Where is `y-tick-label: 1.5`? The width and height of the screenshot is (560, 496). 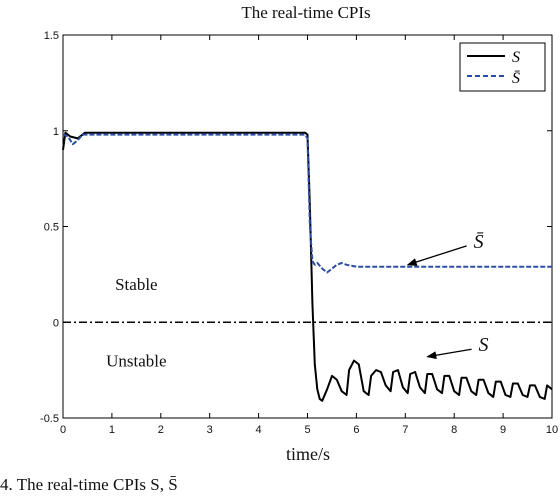 y-tick-label: 1.5 is located at coordinates (51, 36).